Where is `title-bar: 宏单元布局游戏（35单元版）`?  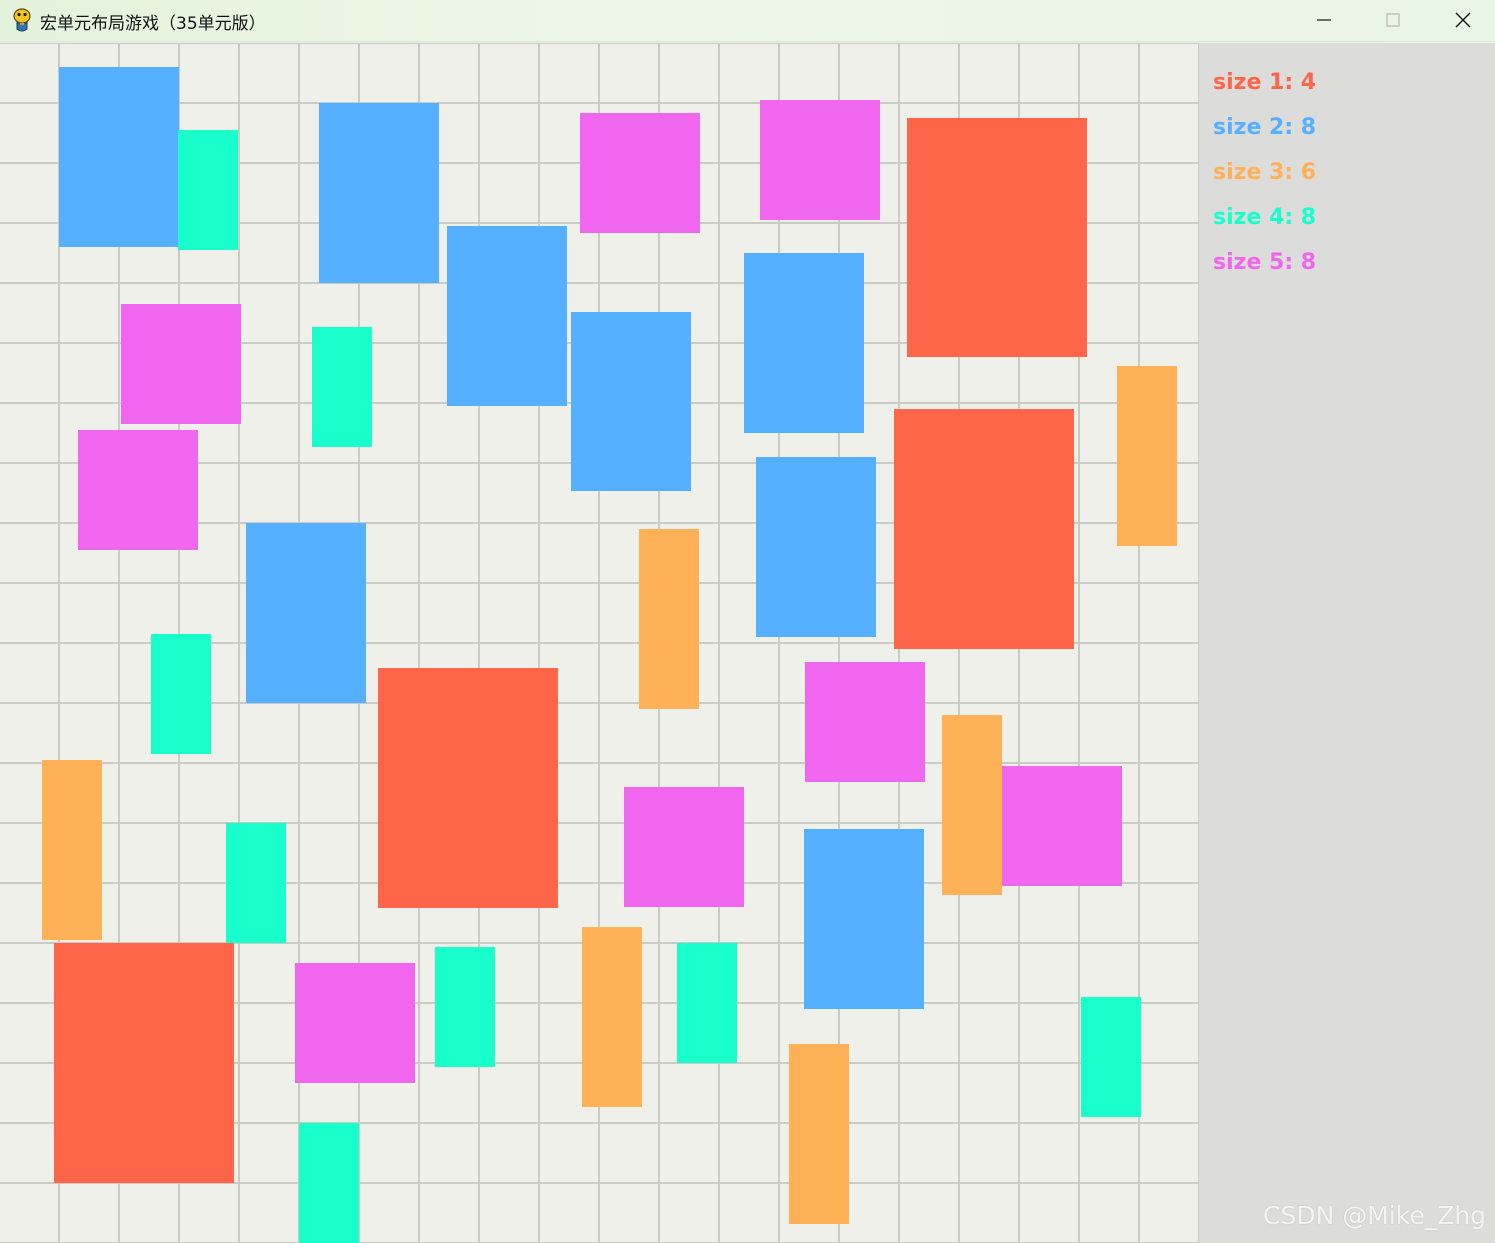
title-bar: 宏单元布局游戏（35单元版） is located at coordinates (747, 21).